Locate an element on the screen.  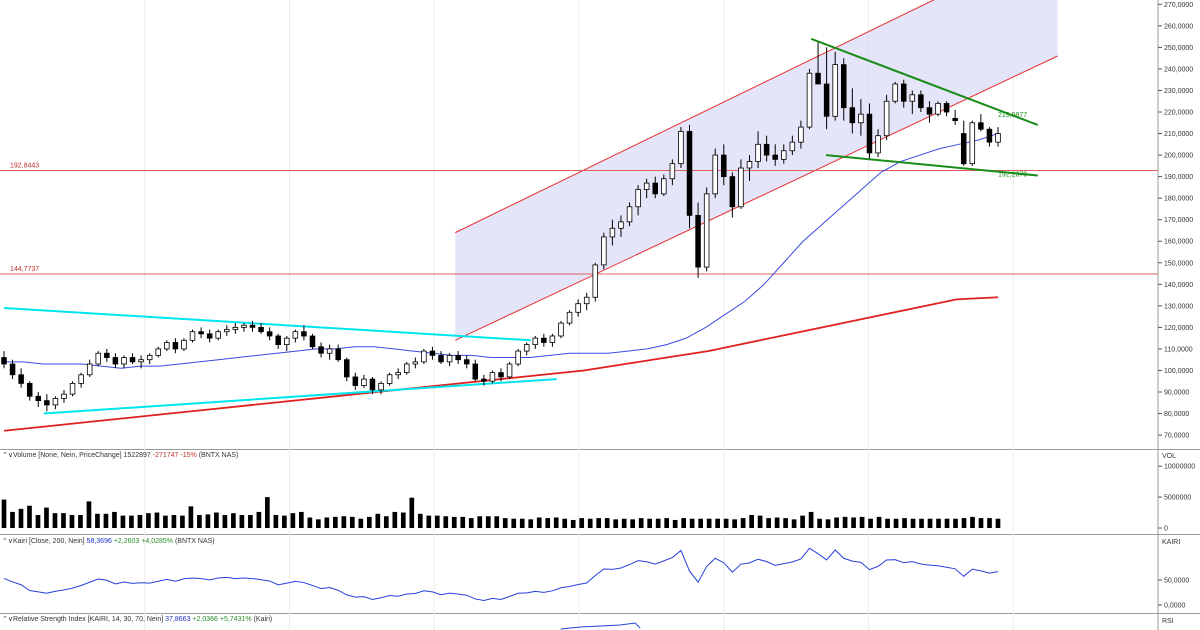
volume-change: -271747 is located at coordinates (165, 455).